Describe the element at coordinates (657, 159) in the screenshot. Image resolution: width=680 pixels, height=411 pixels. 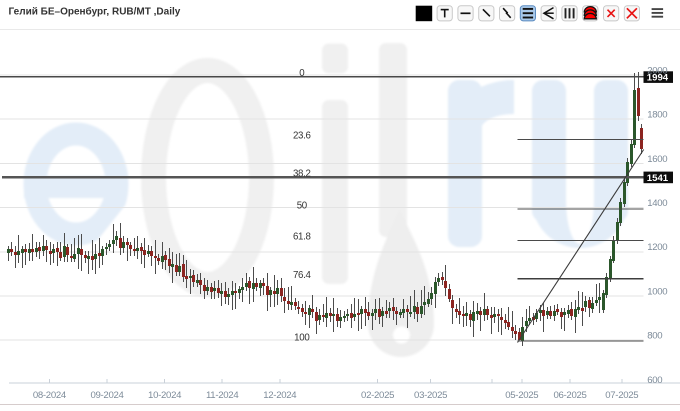
I see `svg-text: 1600` at that location.